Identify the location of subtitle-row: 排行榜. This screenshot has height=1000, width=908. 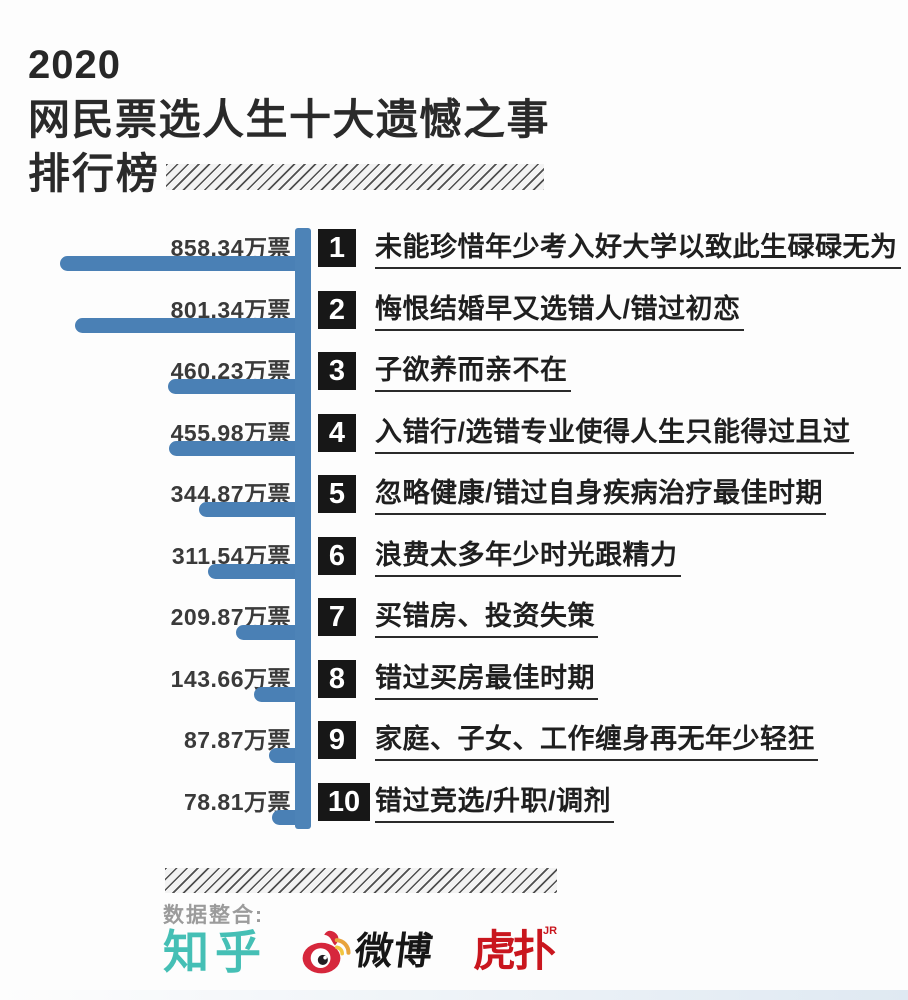
(289, 174).